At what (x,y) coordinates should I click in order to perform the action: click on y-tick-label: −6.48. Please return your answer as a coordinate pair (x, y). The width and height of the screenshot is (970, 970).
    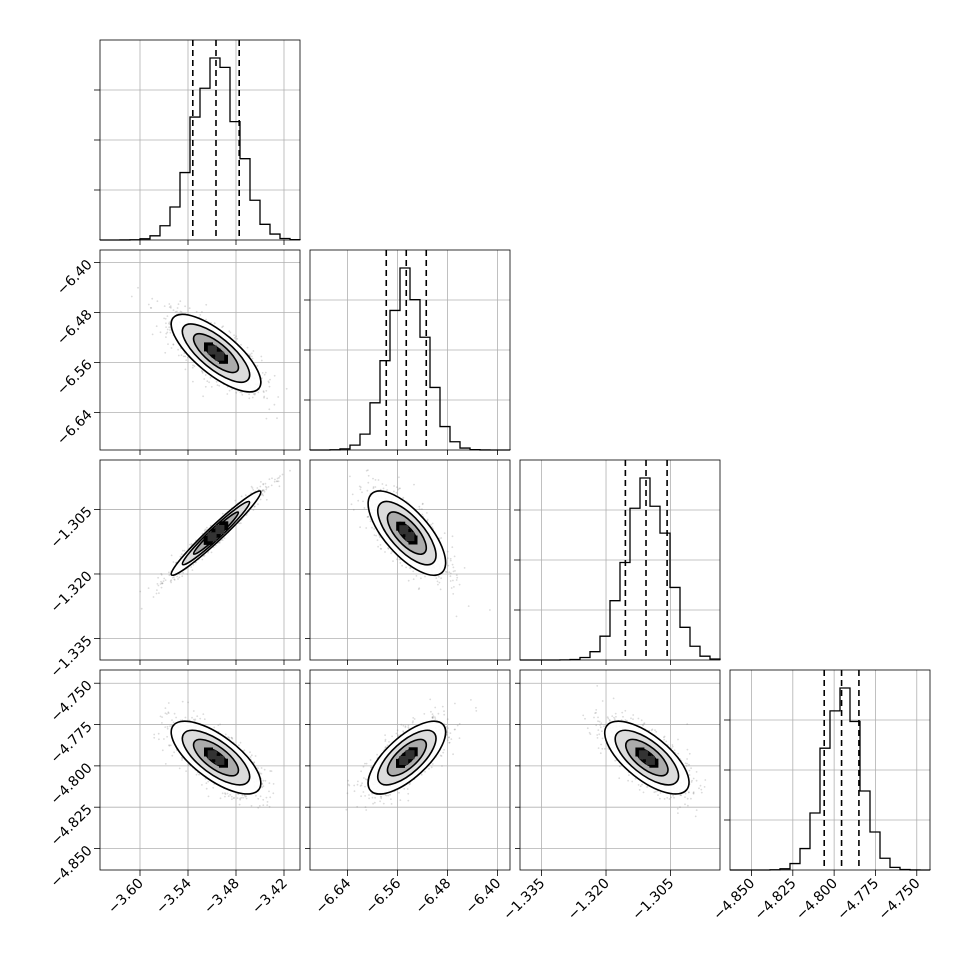
    Looking at the image, I should click on (75, 328).